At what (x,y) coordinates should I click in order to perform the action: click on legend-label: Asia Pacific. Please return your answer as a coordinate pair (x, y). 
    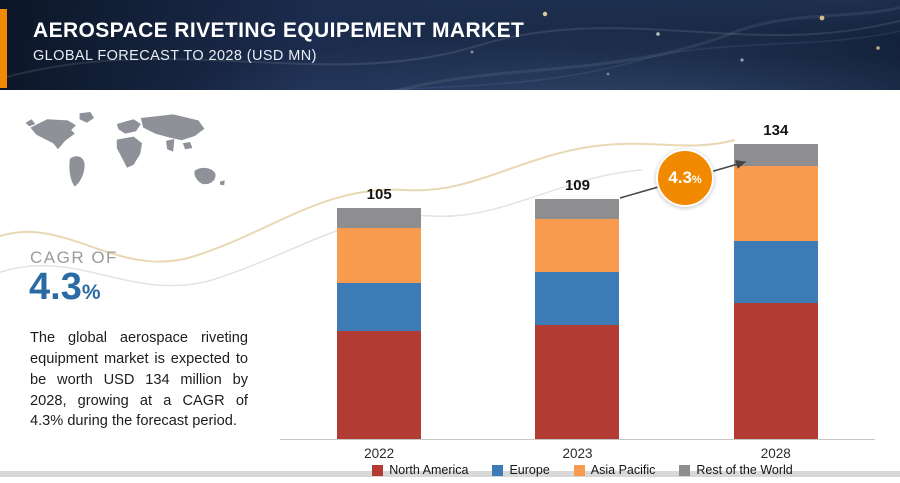
    Looking at the image, I should click on (623, 470).